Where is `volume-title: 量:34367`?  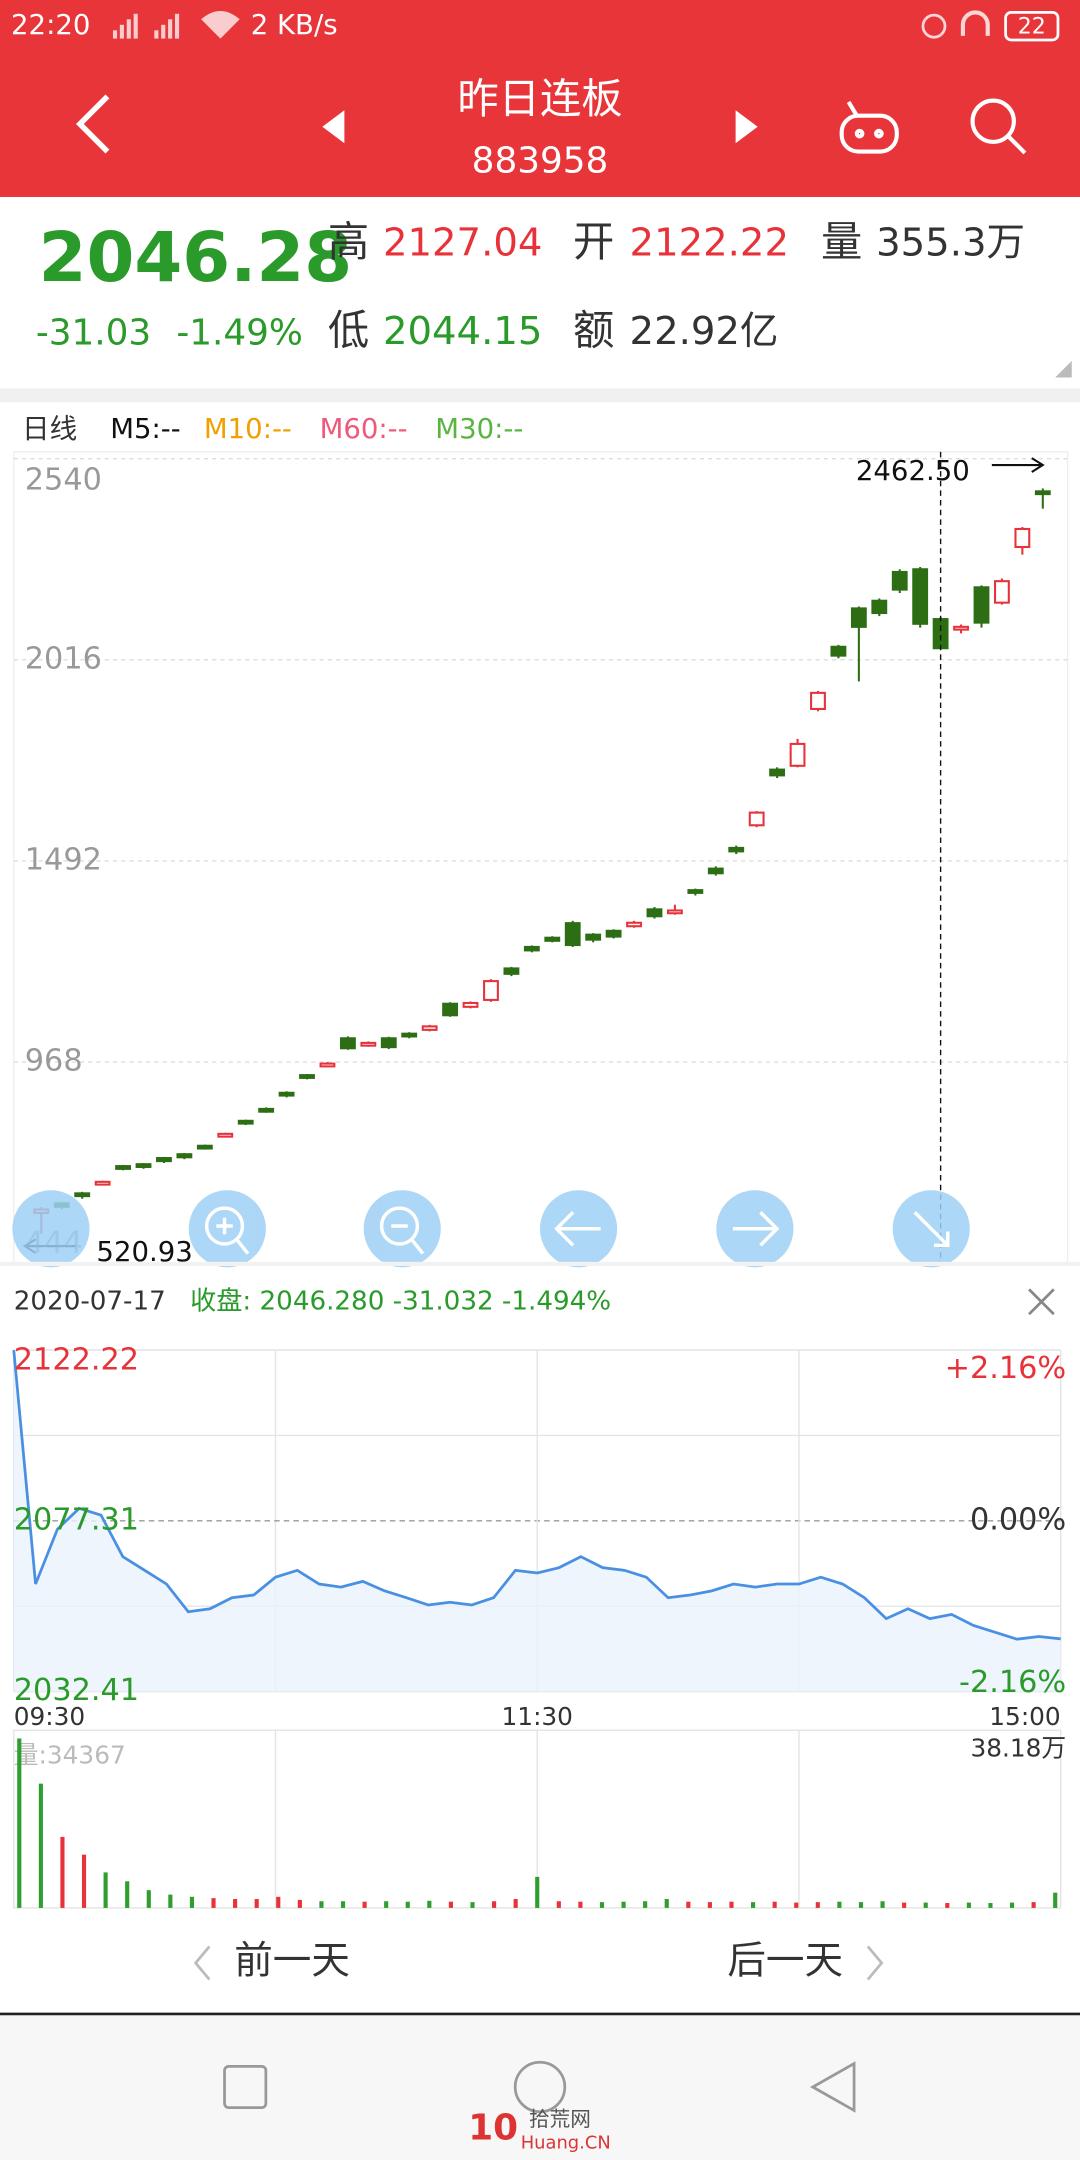 volume-title: 量:34367 is located at coordinates (70, 1754).